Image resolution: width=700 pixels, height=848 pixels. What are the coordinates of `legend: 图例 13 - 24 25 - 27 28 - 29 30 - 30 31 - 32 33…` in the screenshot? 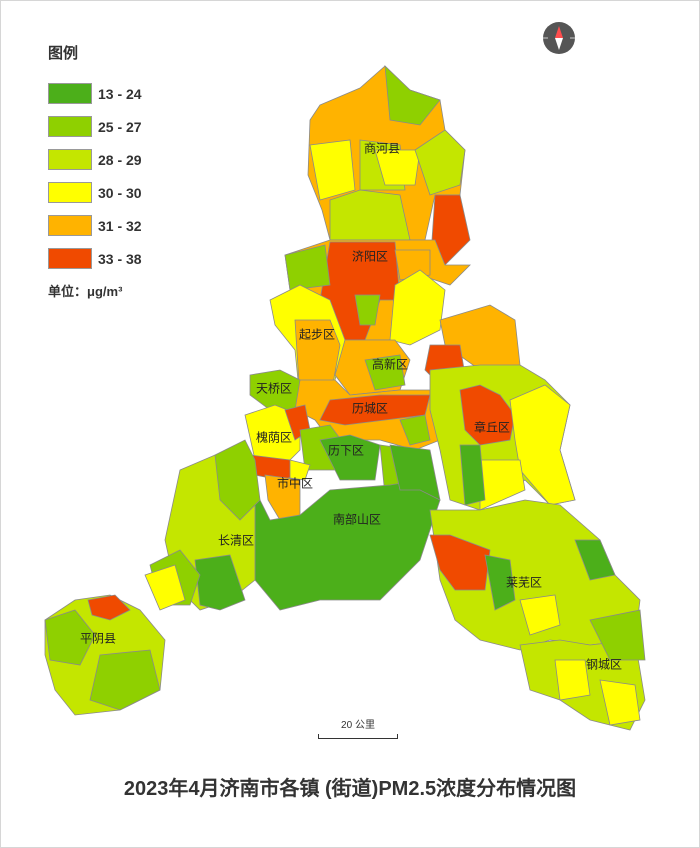 It's located at (95, 171).